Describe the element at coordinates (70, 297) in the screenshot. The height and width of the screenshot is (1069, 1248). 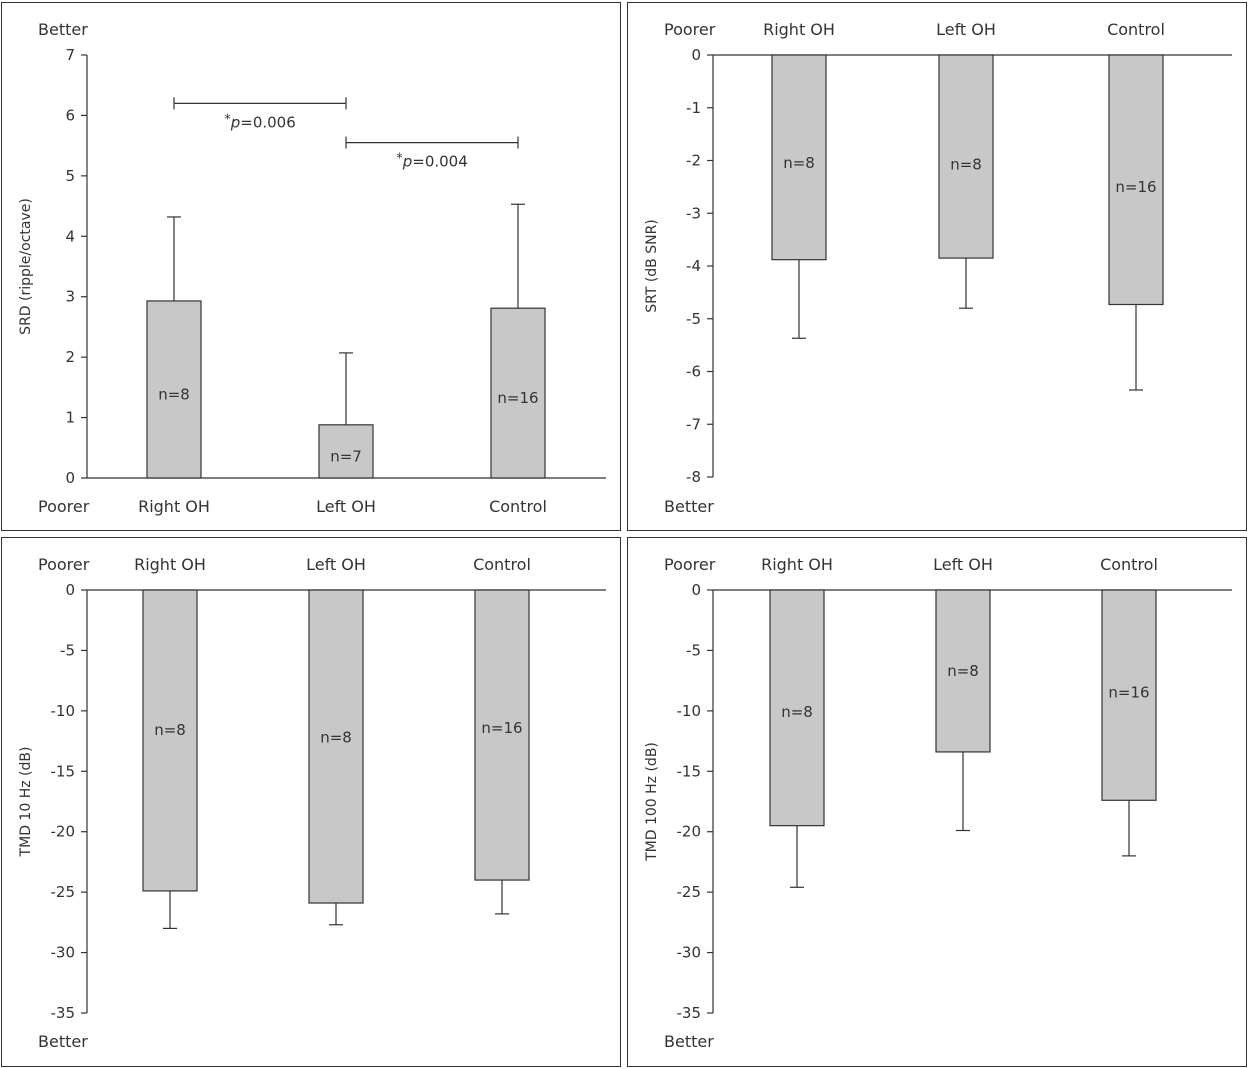
I see `y-tick-label: 3` at that location.